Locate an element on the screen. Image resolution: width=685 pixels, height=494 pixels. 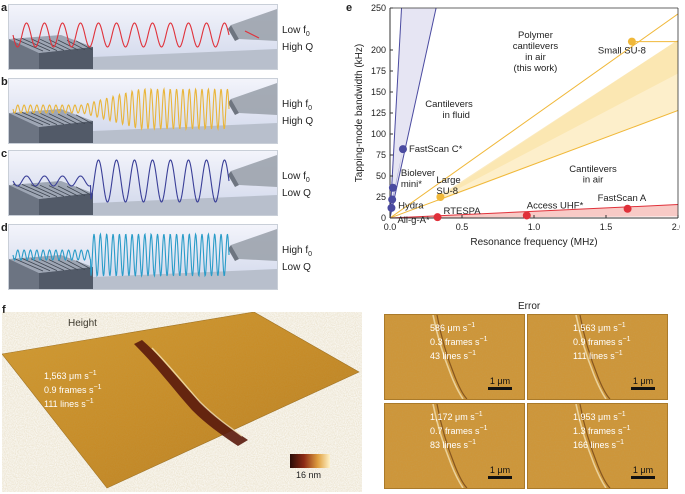
x-tick-label: 1.0 is located at coordinates (534, 227).